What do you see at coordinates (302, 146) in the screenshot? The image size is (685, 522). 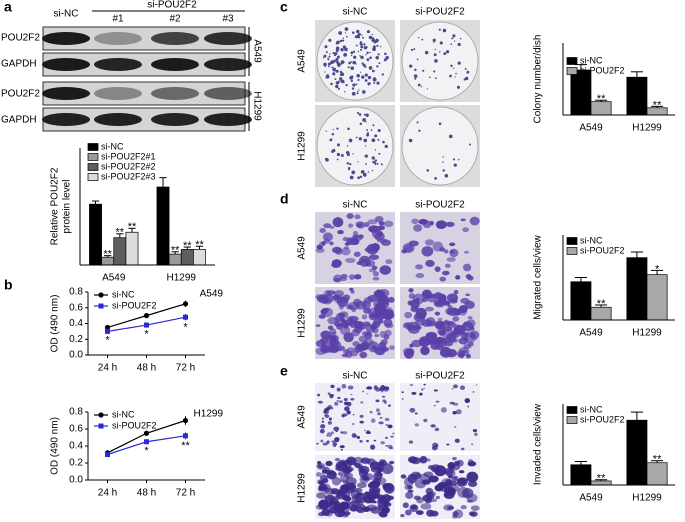 I see `image-row-label: H1299` at bounding box center [302, 146].